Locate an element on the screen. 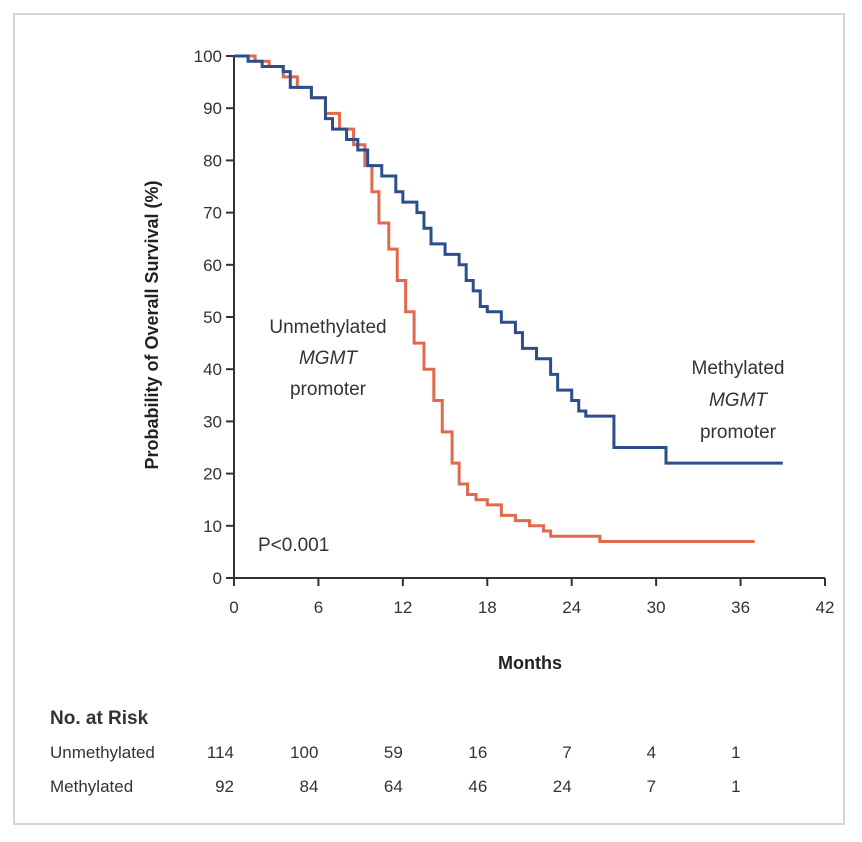 The image size is (862, 842). y-ticks: 0 10 20 30 40 50 60 70 80 90 100 is located at coordinates (214, 317).